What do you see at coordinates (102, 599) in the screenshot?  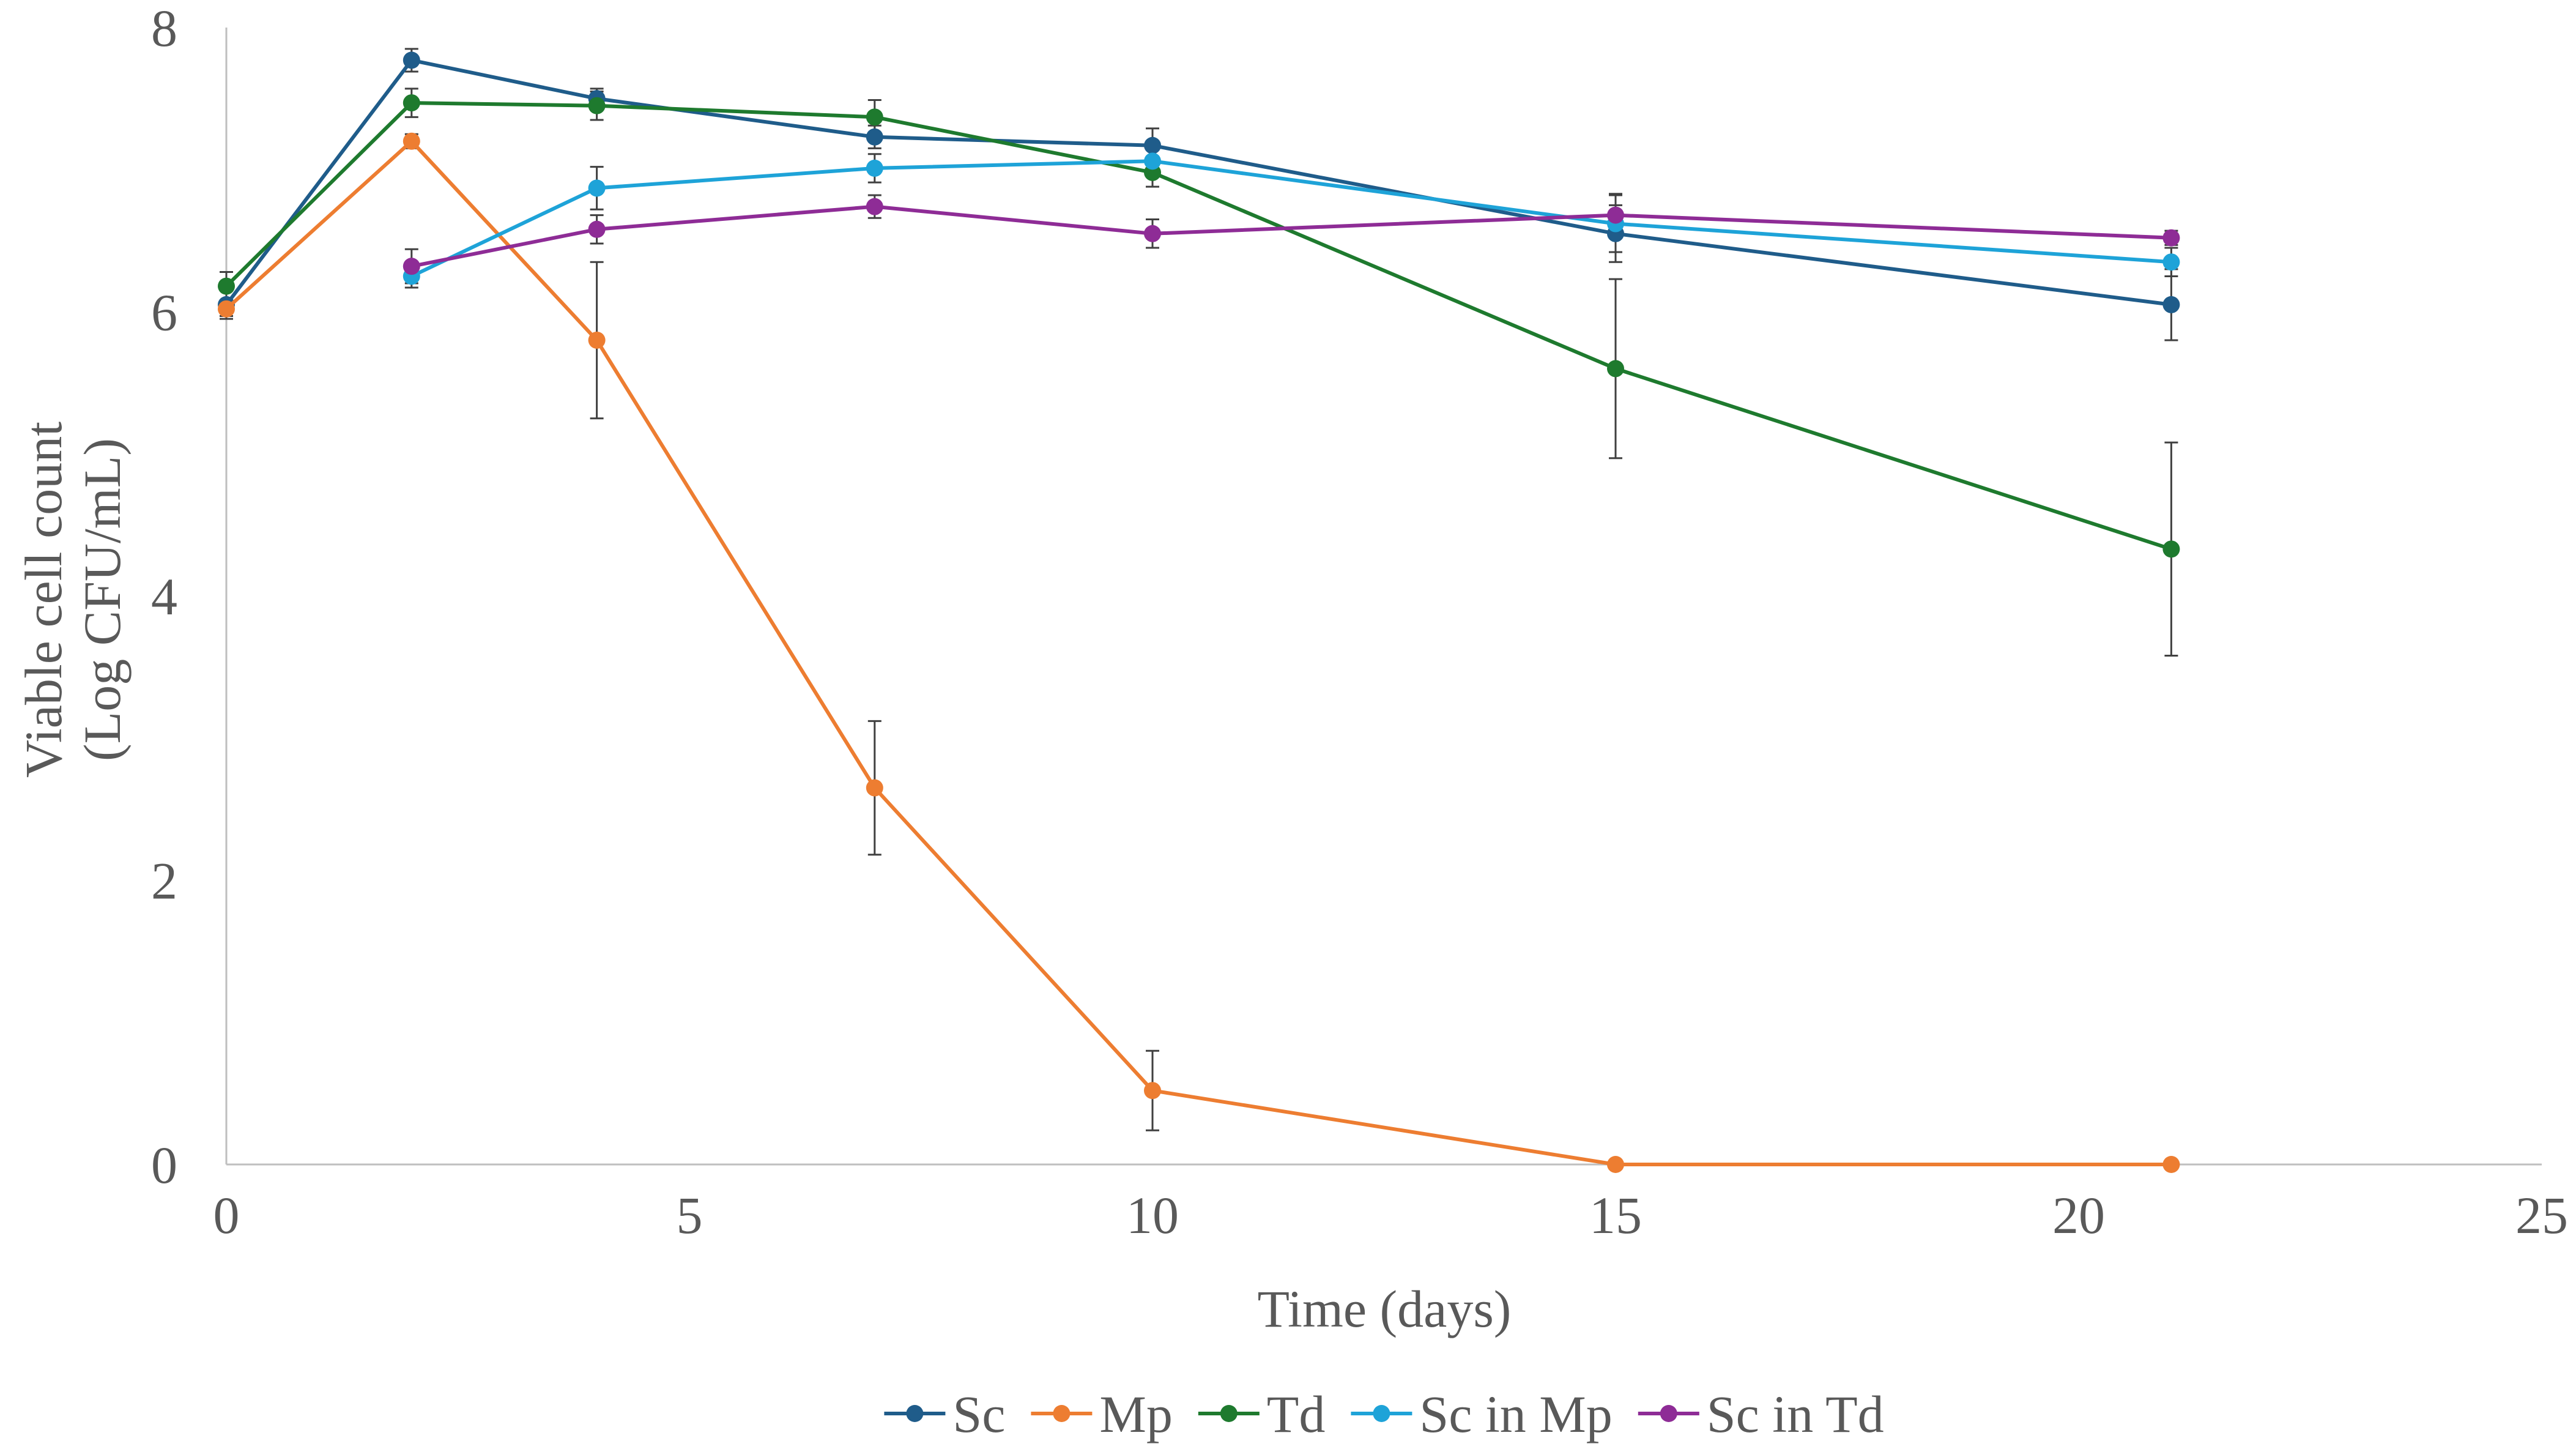 I see `y-axis-title-line-2: (Log CFU/mL)` at bounding box center [102, 599].